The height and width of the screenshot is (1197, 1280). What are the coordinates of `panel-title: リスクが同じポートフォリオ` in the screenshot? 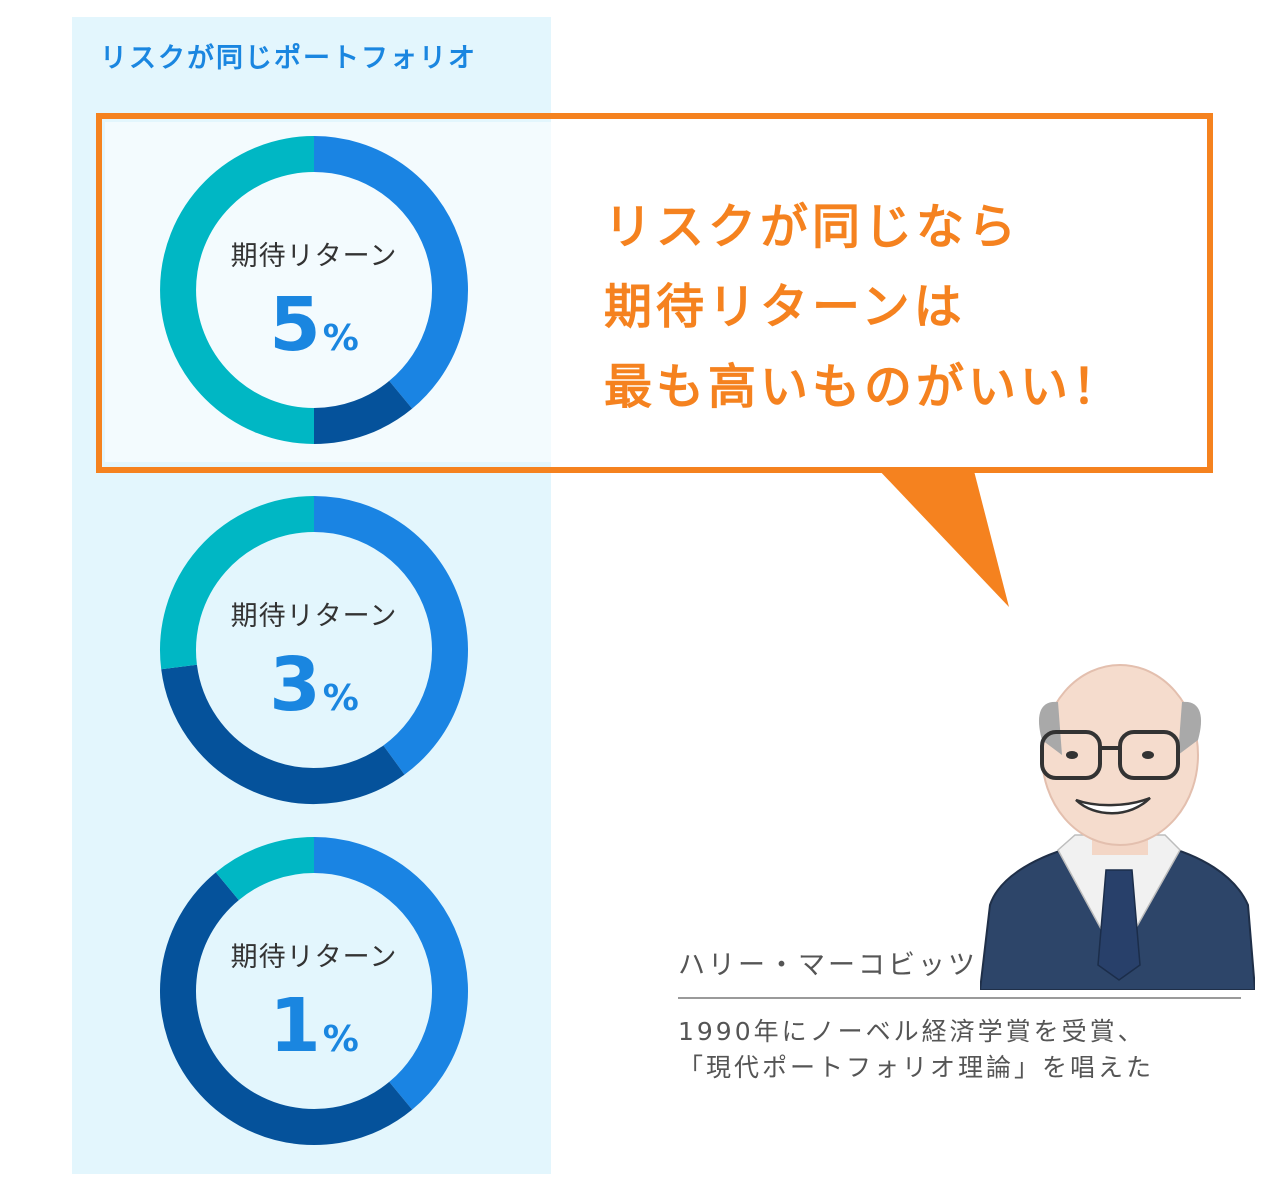 It's located at (288, 58).